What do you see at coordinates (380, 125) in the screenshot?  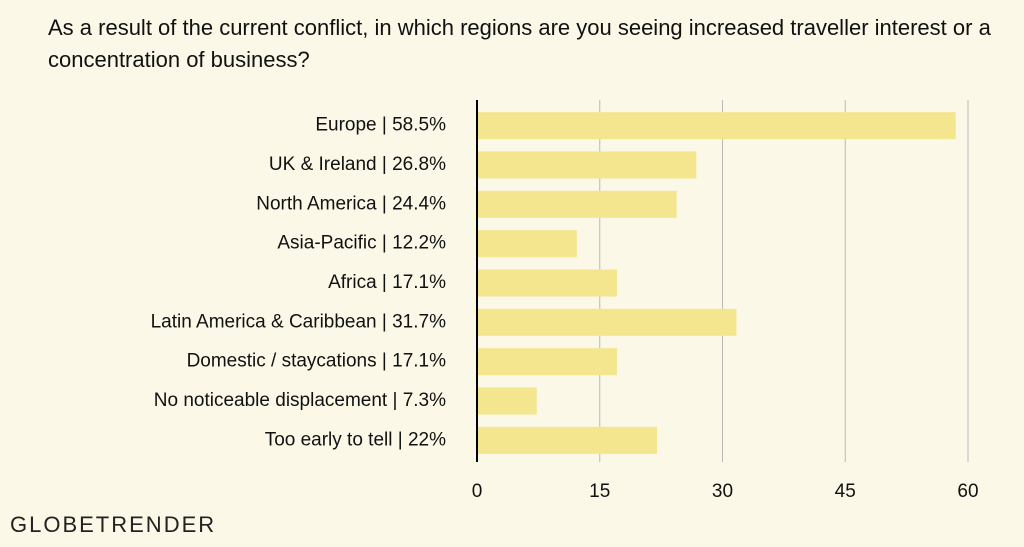 I see `y-tick-label: Europe | 58.5%` at bounding box center [380, 125].